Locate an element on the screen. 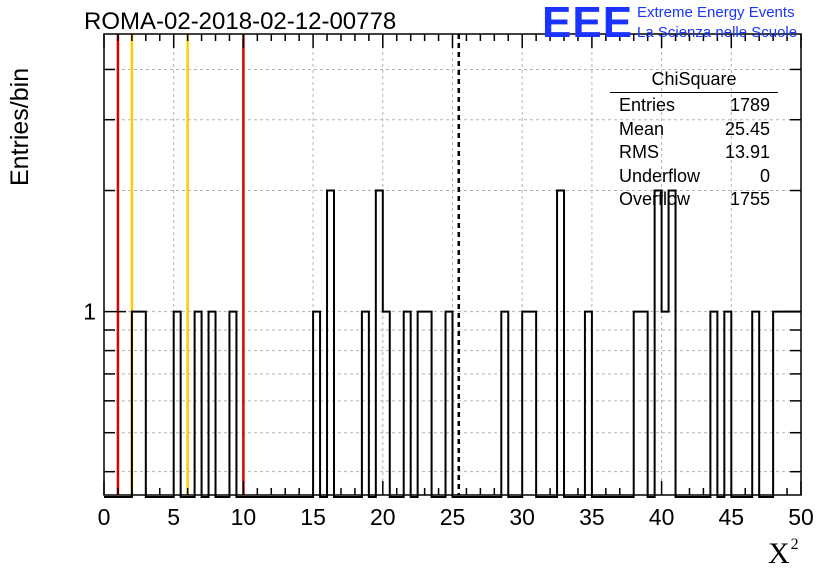 The height and width of the screenshot is (572, 836). x-tick-label: 5 is located at coordinates (173, 517).